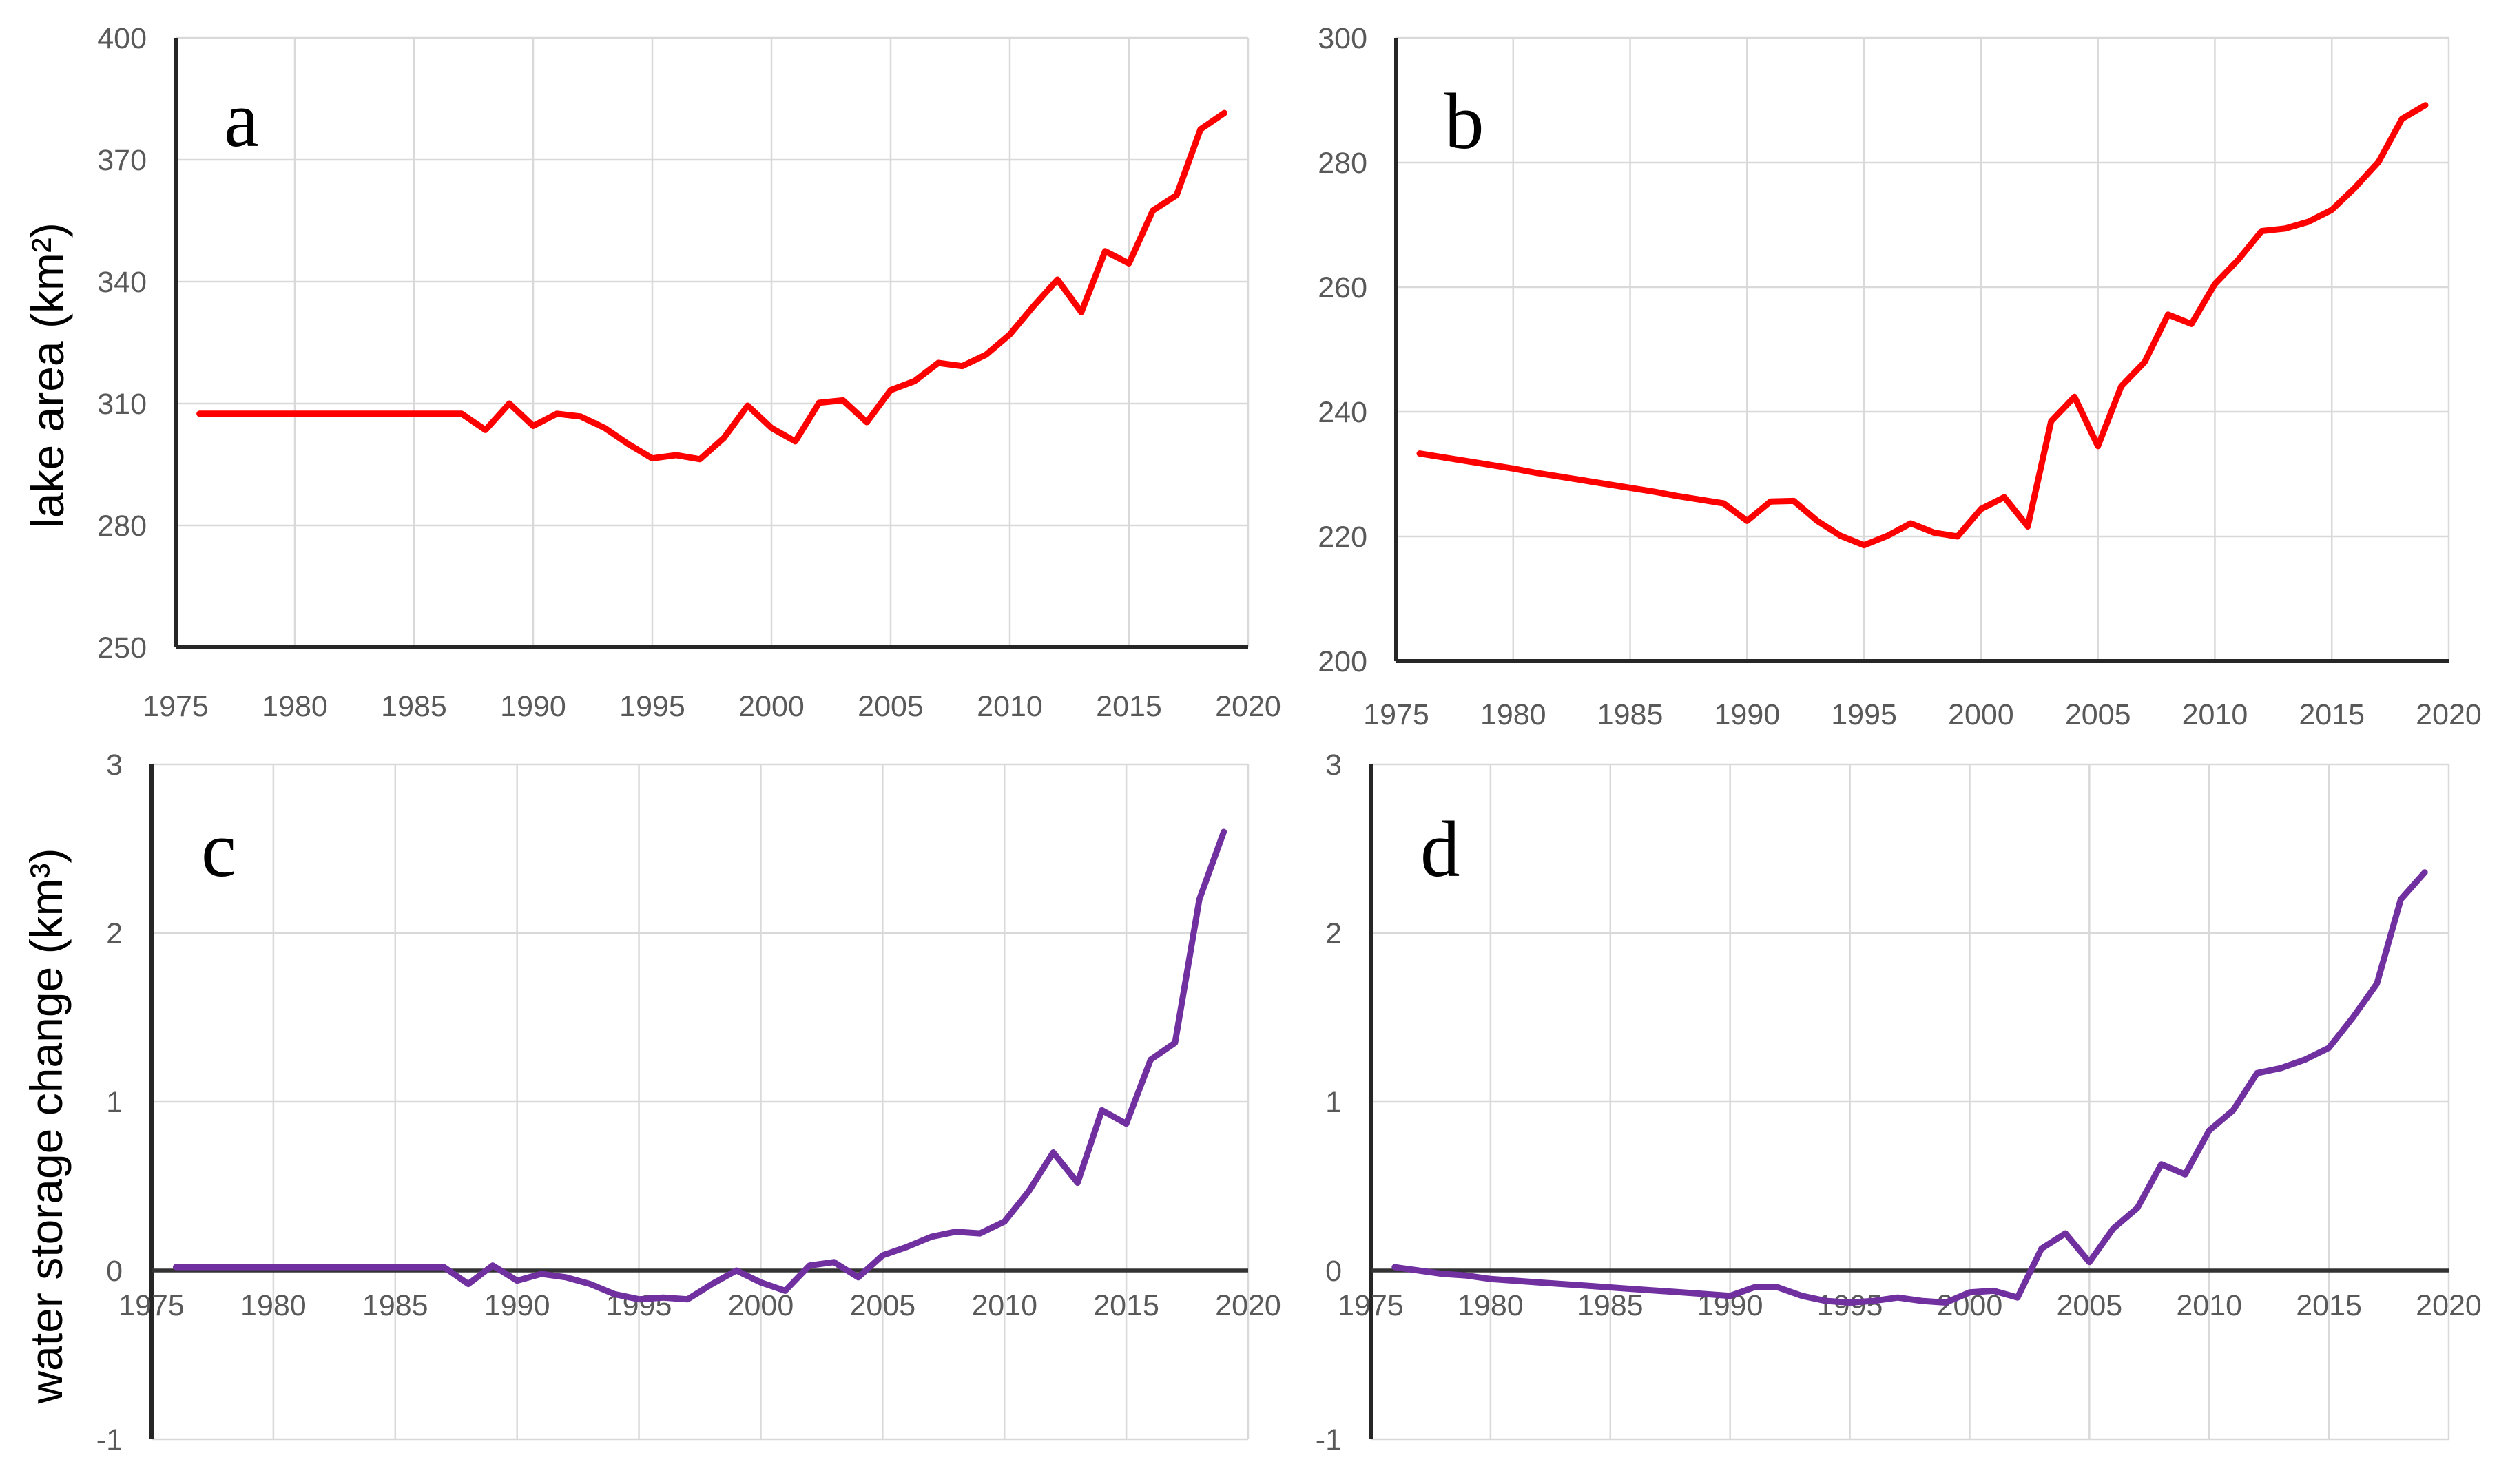 Image resolution: width=2519 pixels, height=1484 pixels. What do you see at coordinates (1342, 662) in the screenshot?
I see `y-tick-label: 200` at bounding box center [1342, 662].